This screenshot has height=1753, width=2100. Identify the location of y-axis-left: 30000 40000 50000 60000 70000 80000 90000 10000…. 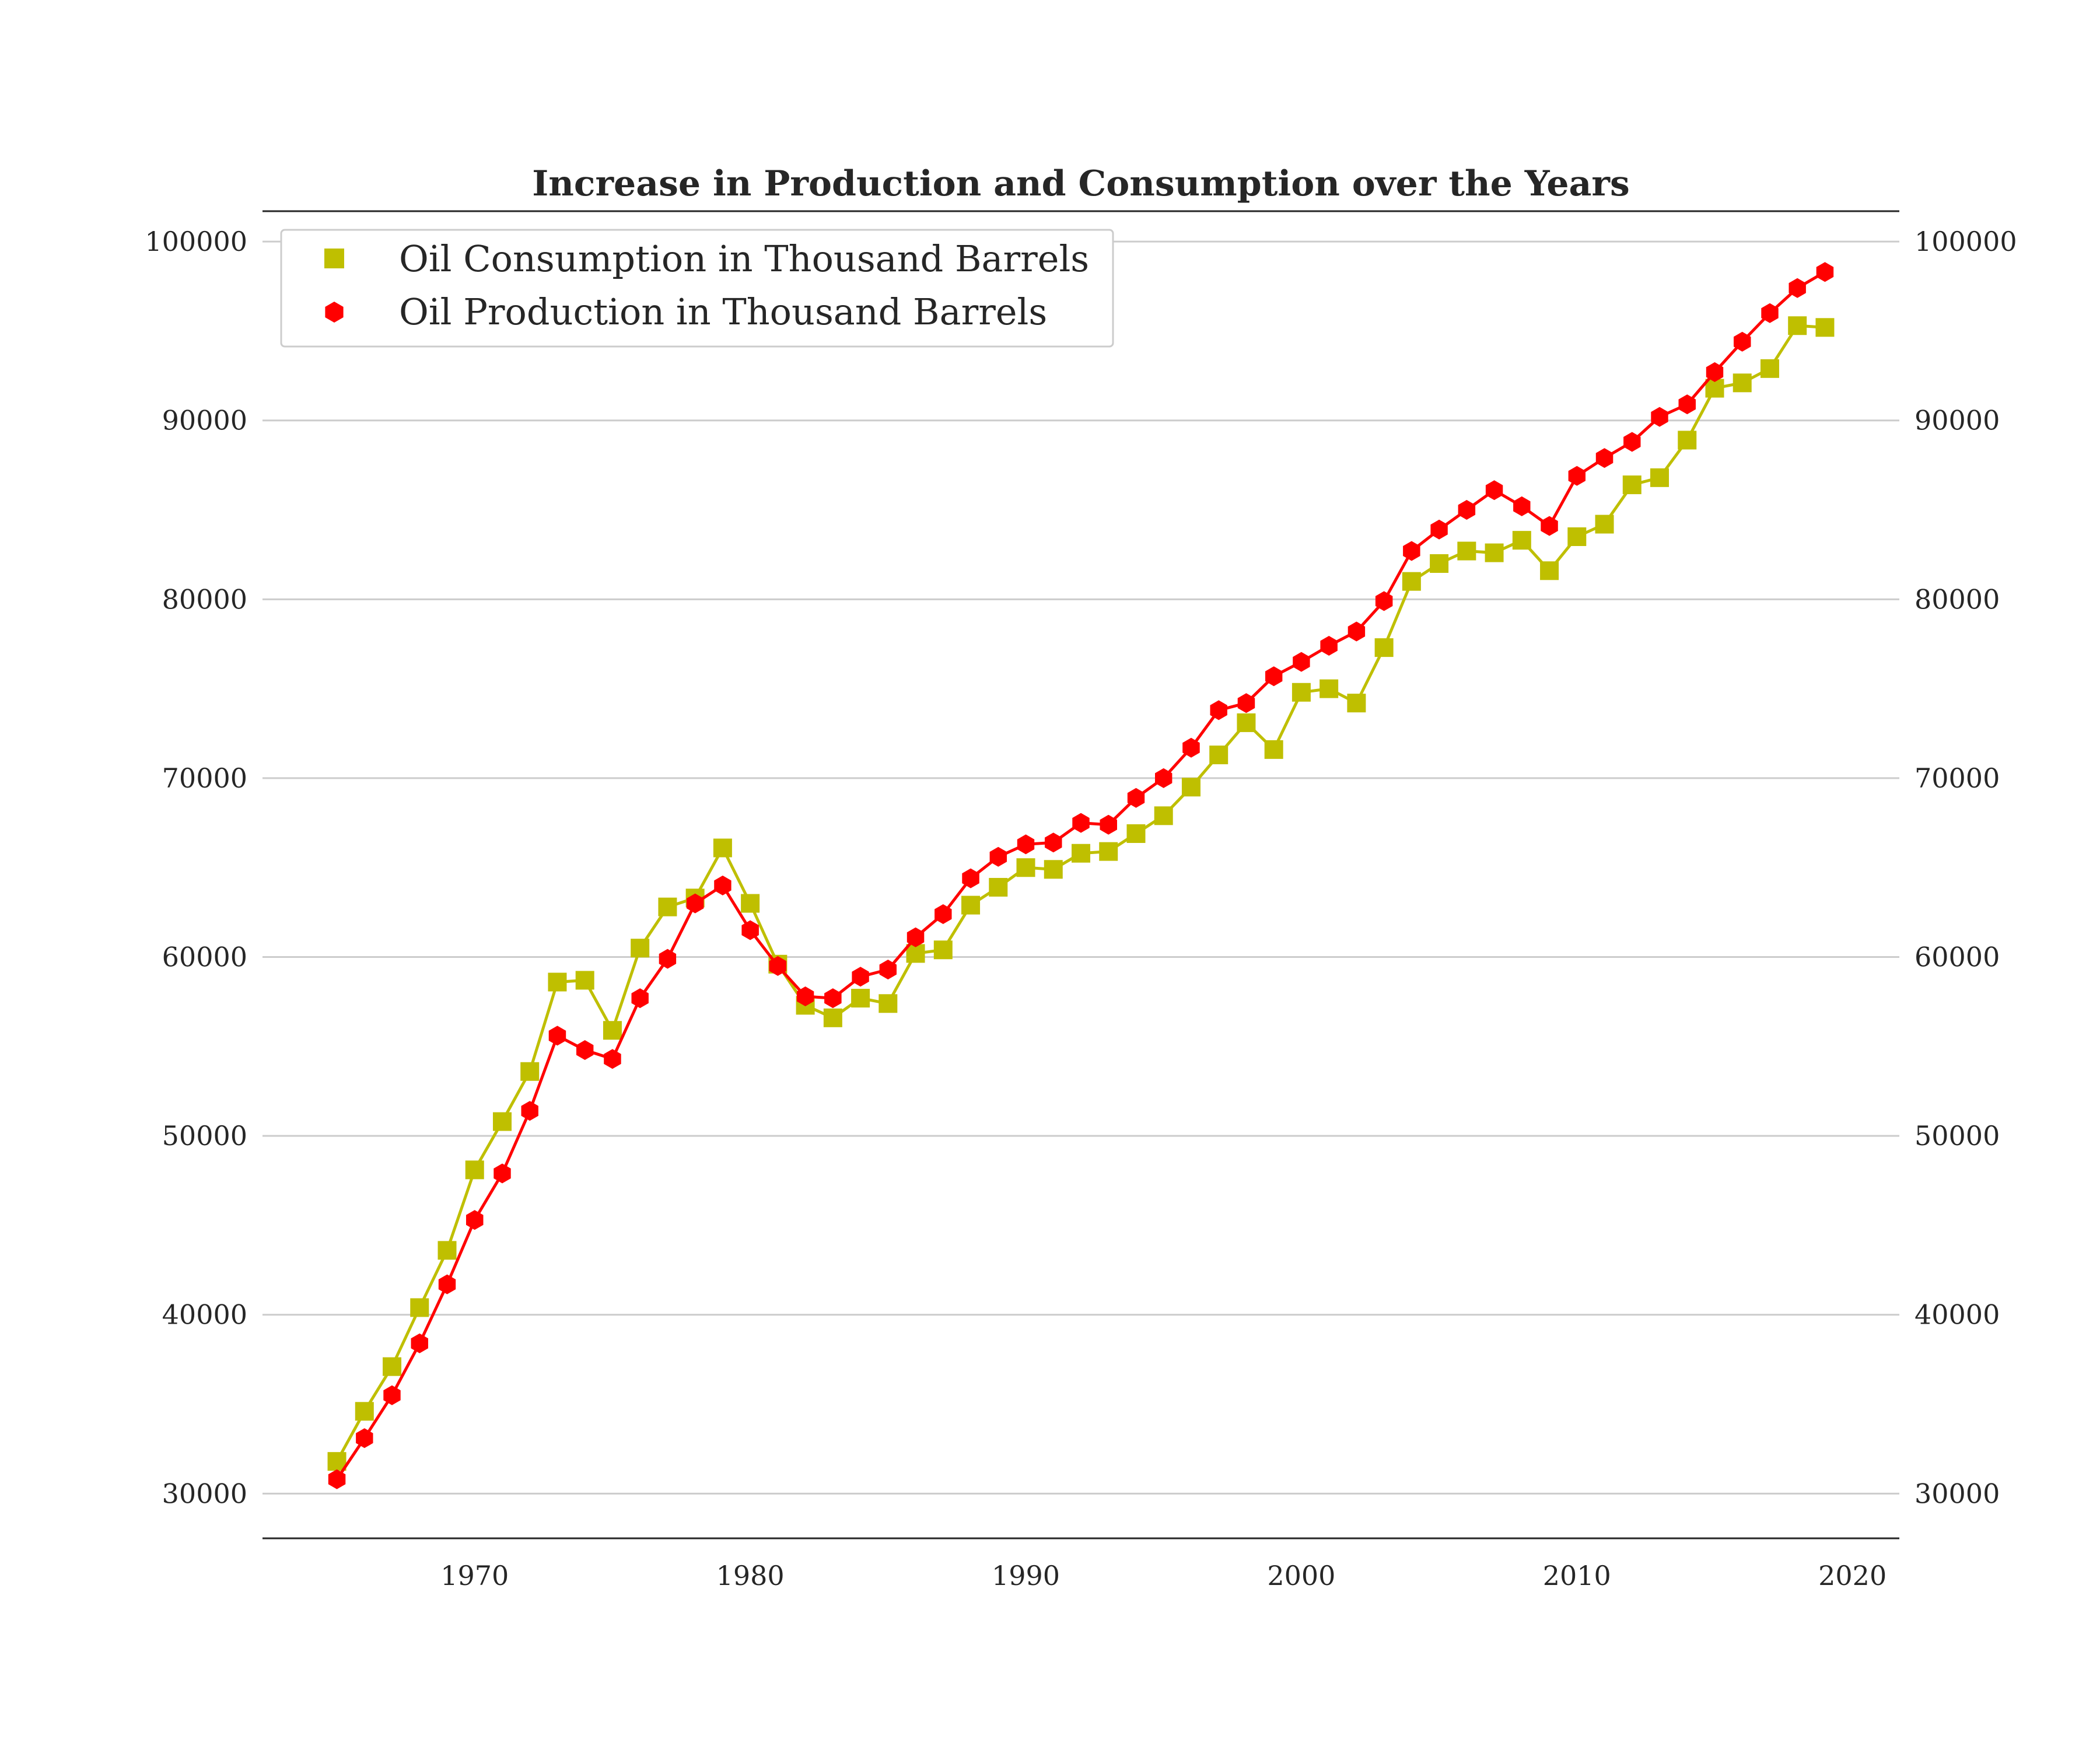
(196, 867).